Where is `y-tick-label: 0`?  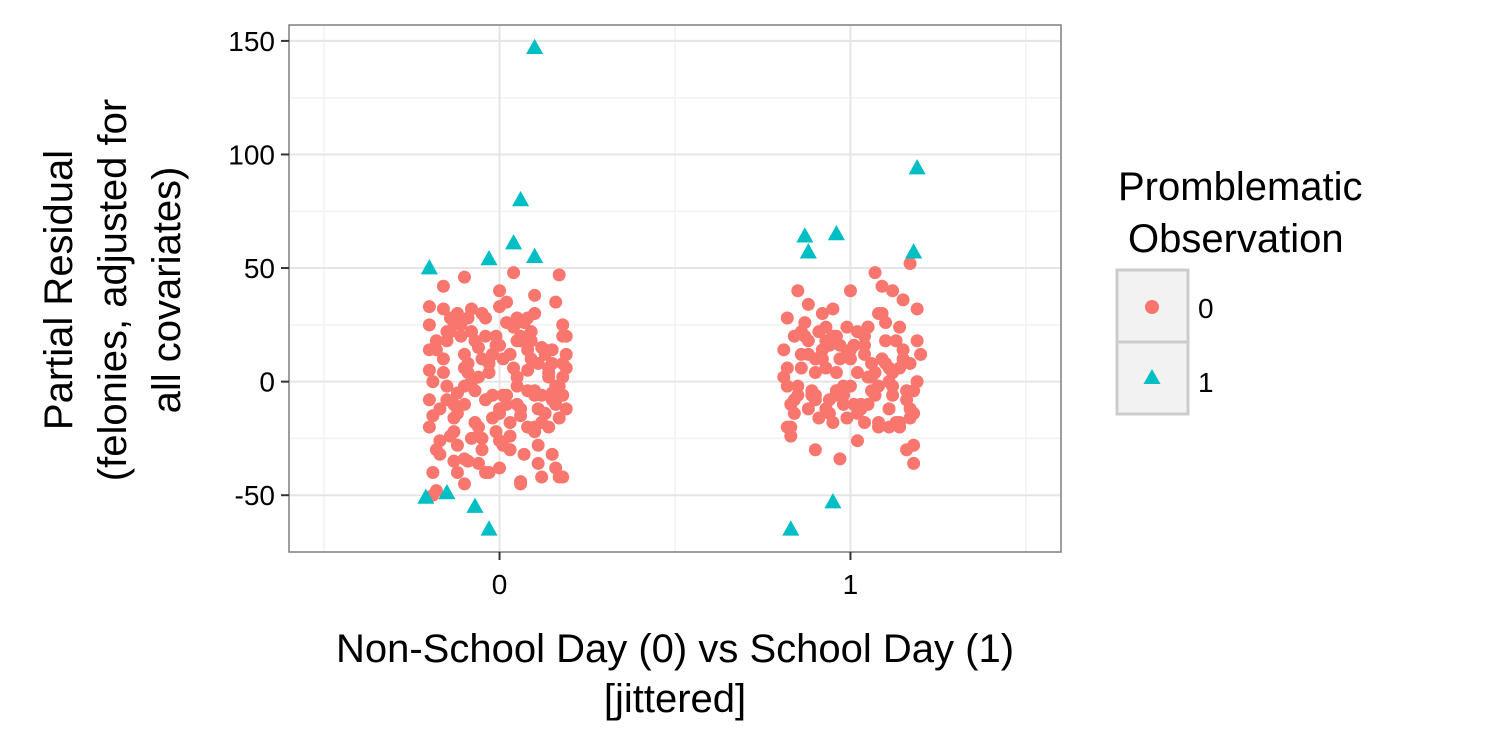
y-tick-label: 0 is located at coordinates (267, 382).